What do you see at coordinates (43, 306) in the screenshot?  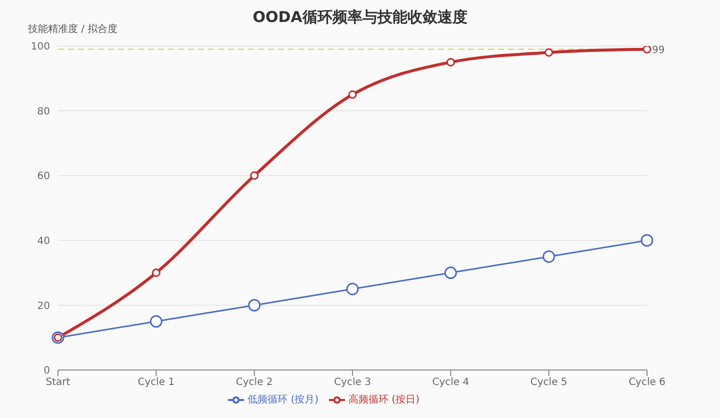 I see `y-tick-label: 20` at bounding box center [43, 306].